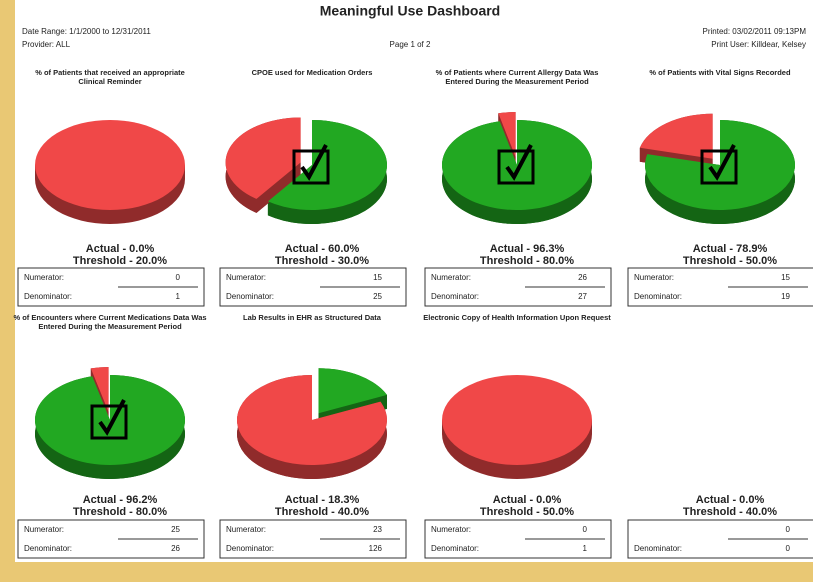 The image size is (813, 582). Describe the element at coordinates (376, 548) in the screenshot. I see `denominator: 126` at that location.